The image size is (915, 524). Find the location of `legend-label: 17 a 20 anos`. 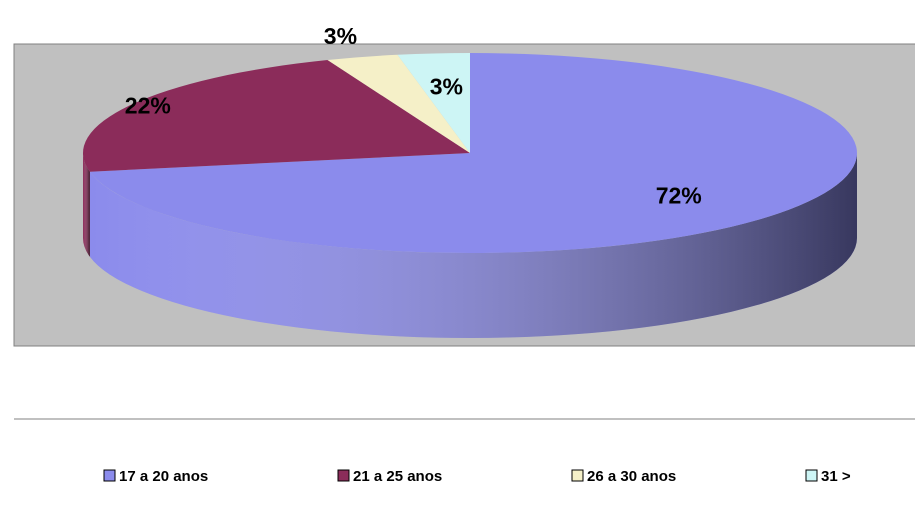

legend-label: 17 a 20 anos is located at coordinates (163, 476).